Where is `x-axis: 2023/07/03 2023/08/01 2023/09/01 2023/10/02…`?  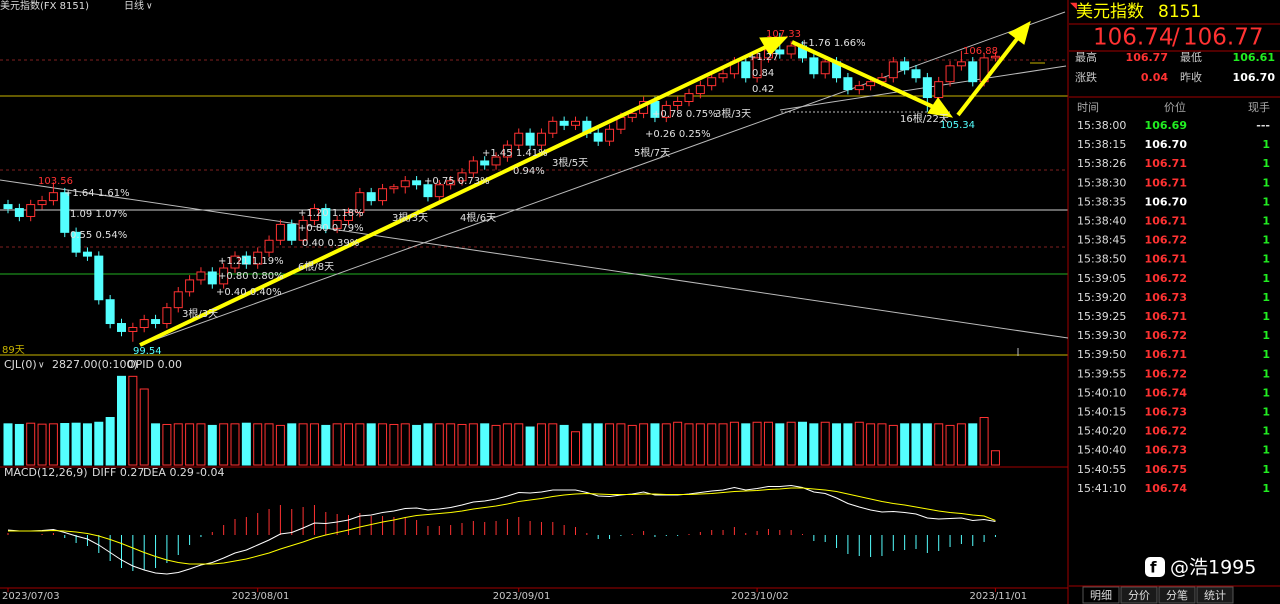
x-axis: 2023/07/03 2023/08/01 2023/09/01 2023/10/02… is located at coordinates (514, 595).